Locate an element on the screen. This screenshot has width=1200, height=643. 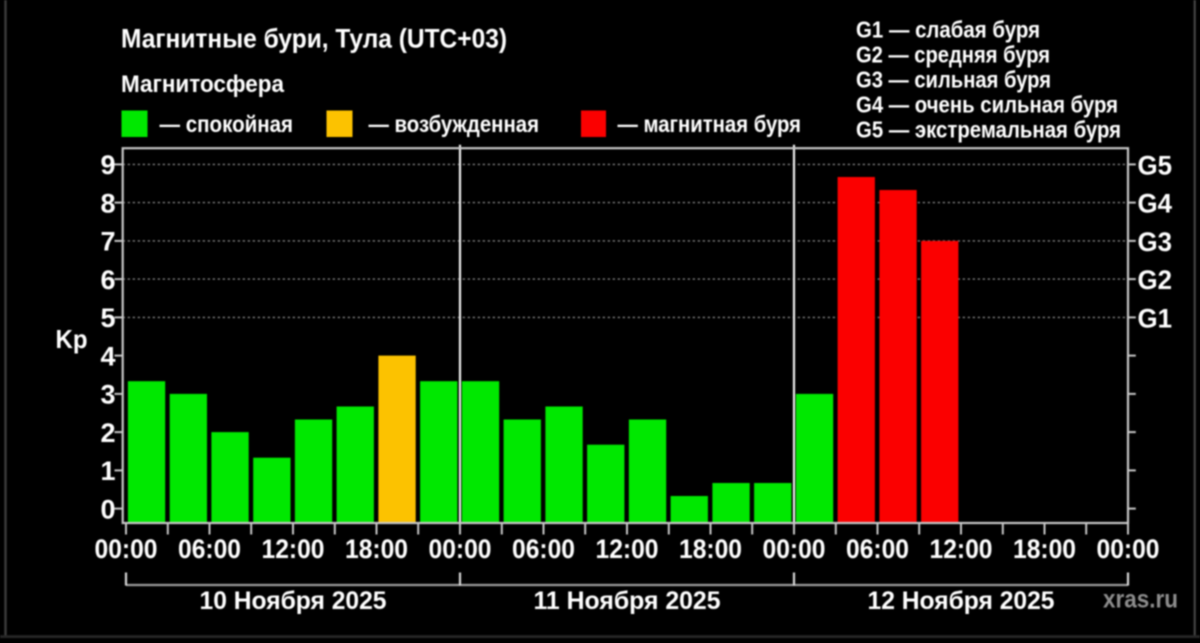
svg-text: 8 is located at coordinates (107, 203).